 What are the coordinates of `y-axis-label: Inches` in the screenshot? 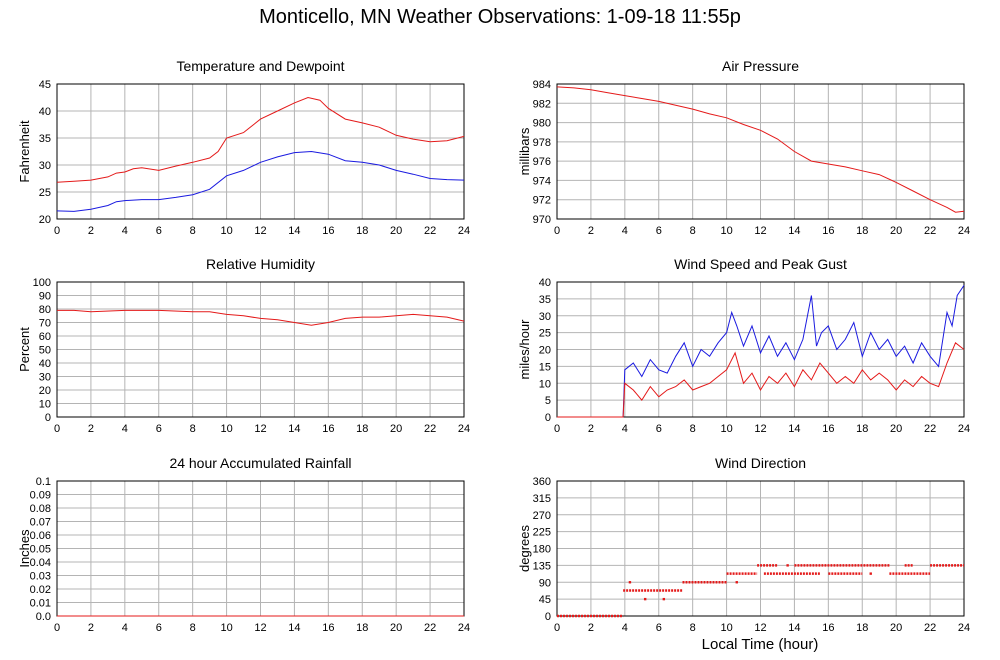 It's located at (24, 548).